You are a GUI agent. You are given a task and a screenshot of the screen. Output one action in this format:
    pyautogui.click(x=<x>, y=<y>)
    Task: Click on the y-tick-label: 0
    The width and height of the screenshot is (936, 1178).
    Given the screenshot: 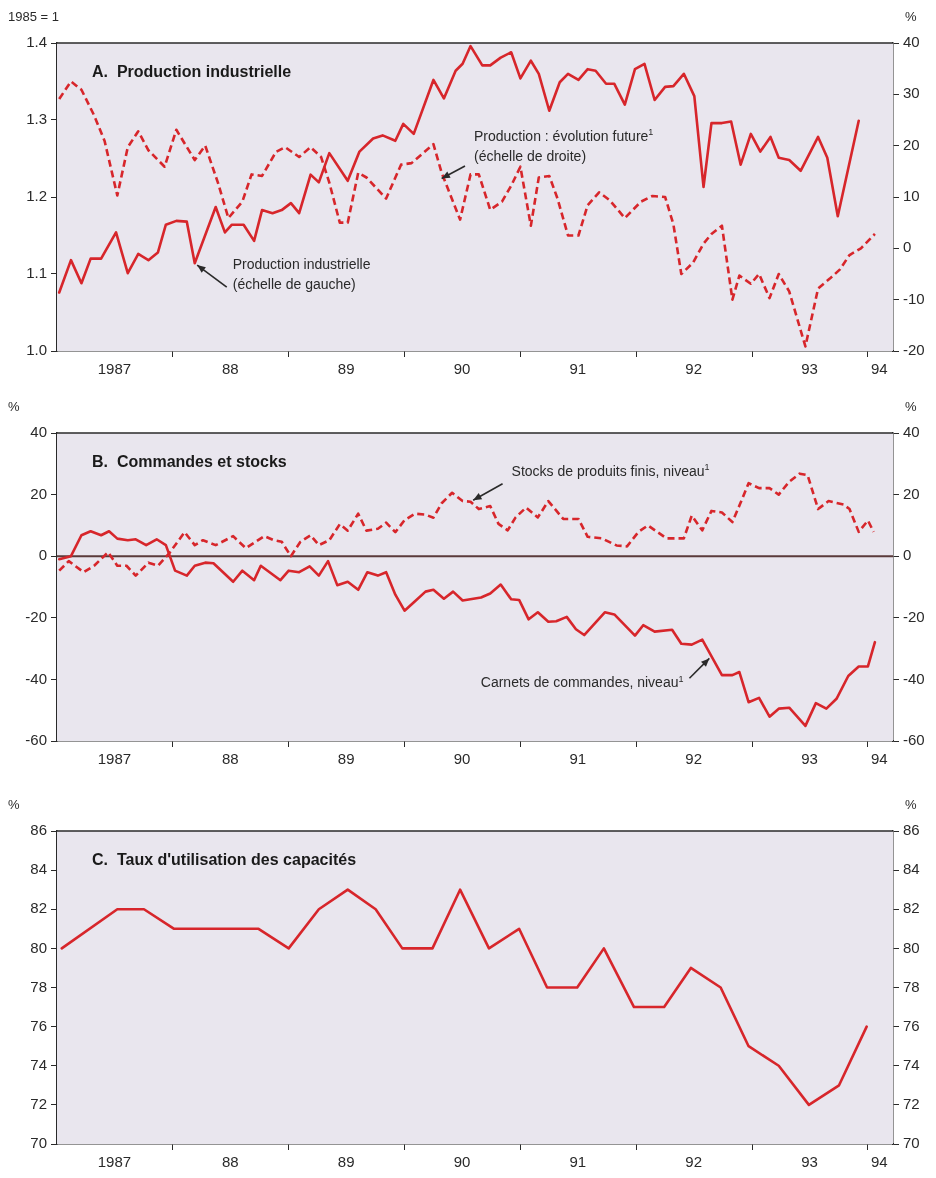 What is the action you would take?
    pyautogui.click(x=42, y=555)
    